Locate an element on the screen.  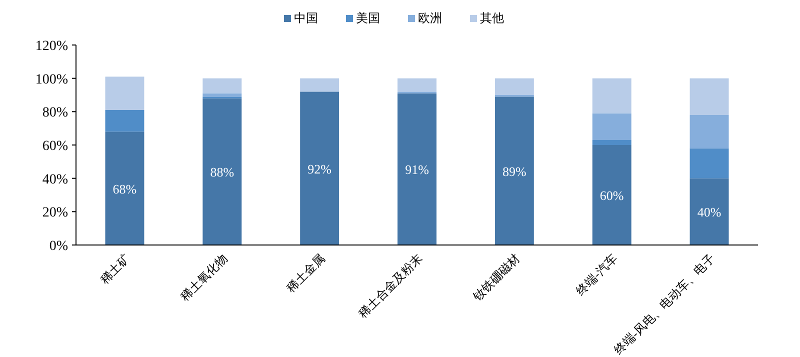
data-label: 88% is located at coordinates (222, 172).